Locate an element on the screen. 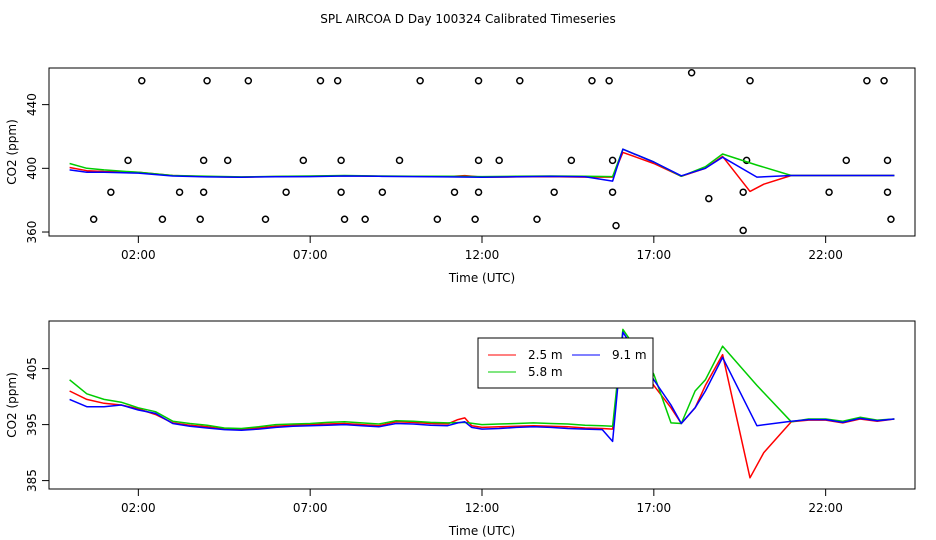 The image size is (936, 540). bottom-x-label: Time (UTC) is located at coordinates (481, 531).